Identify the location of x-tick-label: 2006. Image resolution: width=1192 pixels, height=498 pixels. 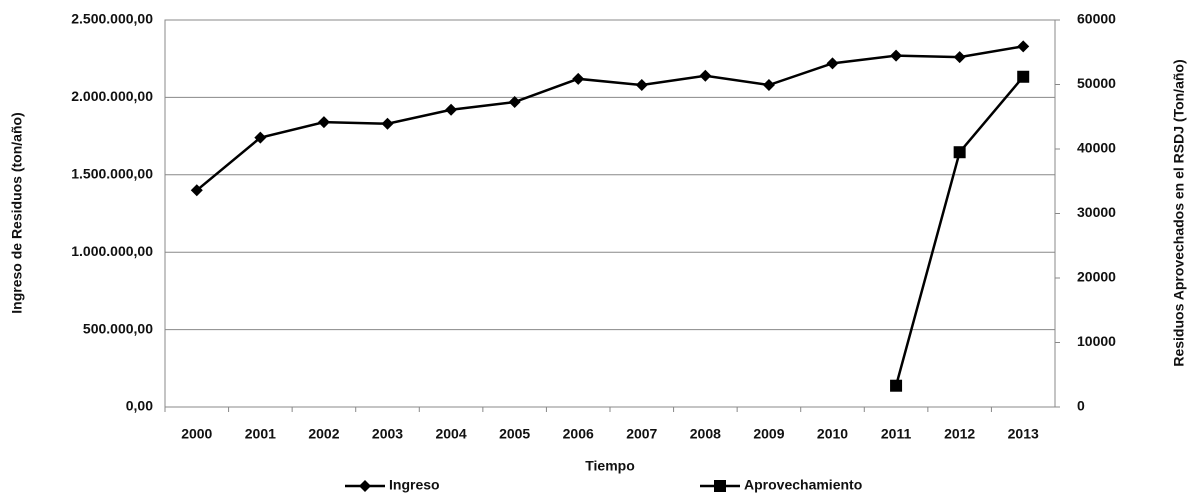
(578, 434).